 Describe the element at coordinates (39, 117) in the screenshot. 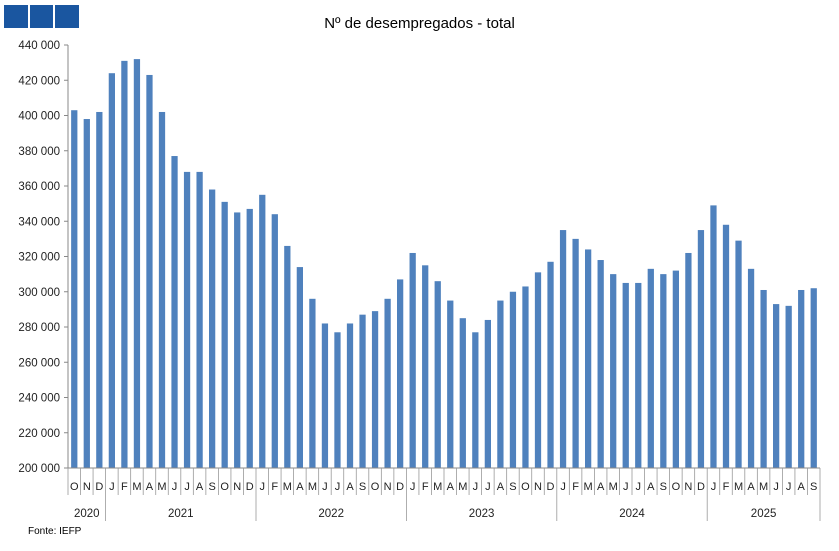

I see `y-tick-label: 400 000` at that location.